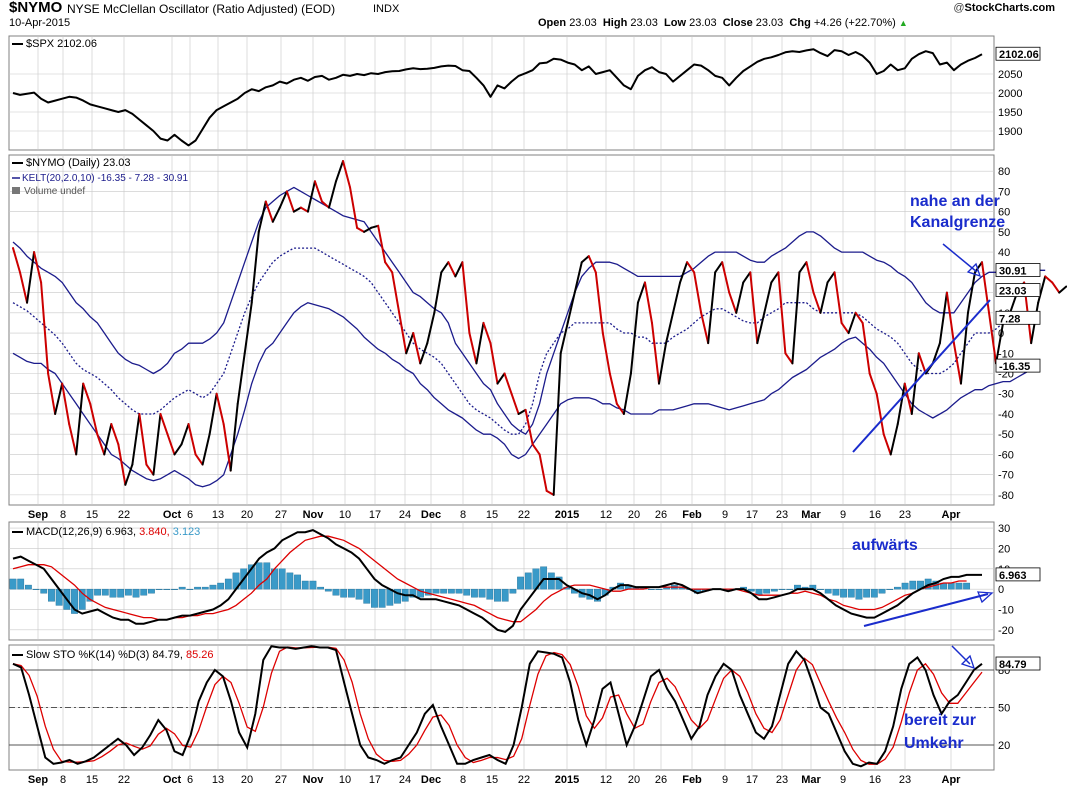 The height and width of the screenshot is (793, 1067). Describe the element at coordinates (725, 515) in the screenshot. I see `x-tick-label: 9` at that location.